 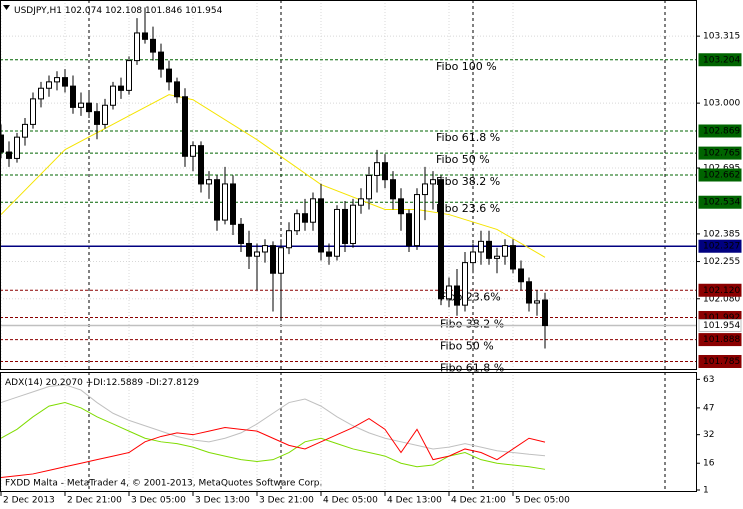 What do you see at coordinates (542, 501) in the screenshot?
I see `x-tick-label: 5 Dec 05:00` at bounding box center [542, 501].